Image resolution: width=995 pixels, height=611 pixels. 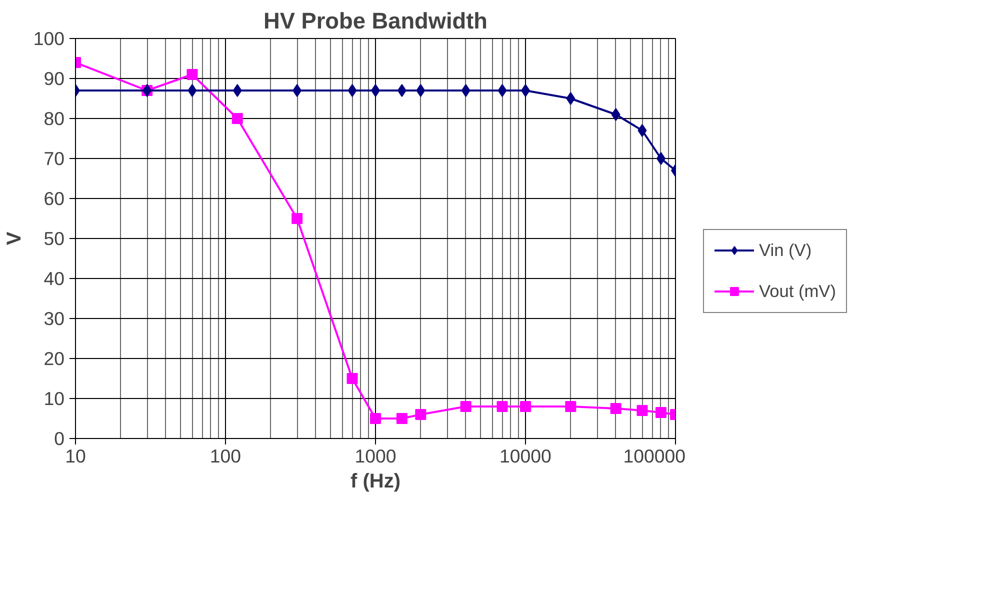 What do you see at coordinates (54, 238) in the screenshot?
I see `y-tick-label: 50` at bounding box center [54, 238].